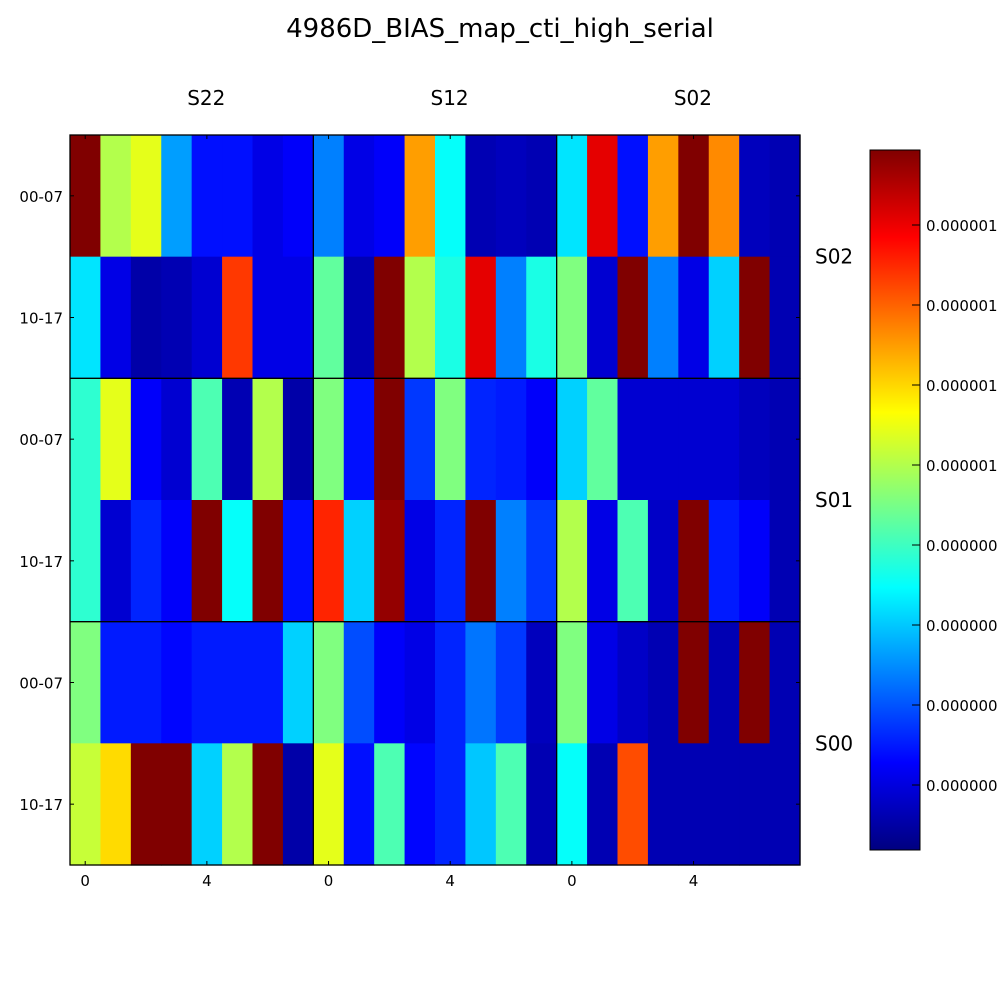 The width and height of the screenshot is (1000, 1000). What do you see at coordinates (572, 881) in the screenshot?
I see `x-tick-label: 0` at bounding box center [572, 881].